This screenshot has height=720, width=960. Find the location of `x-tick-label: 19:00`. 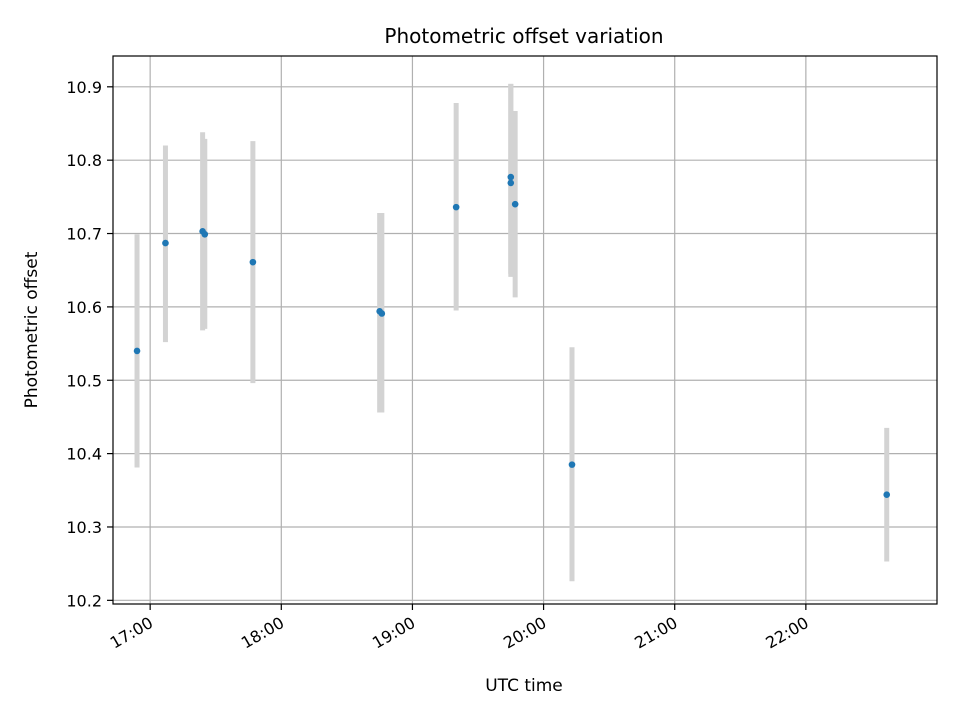

x-tick-label: 19:00 is located at coordinates (393, 633).